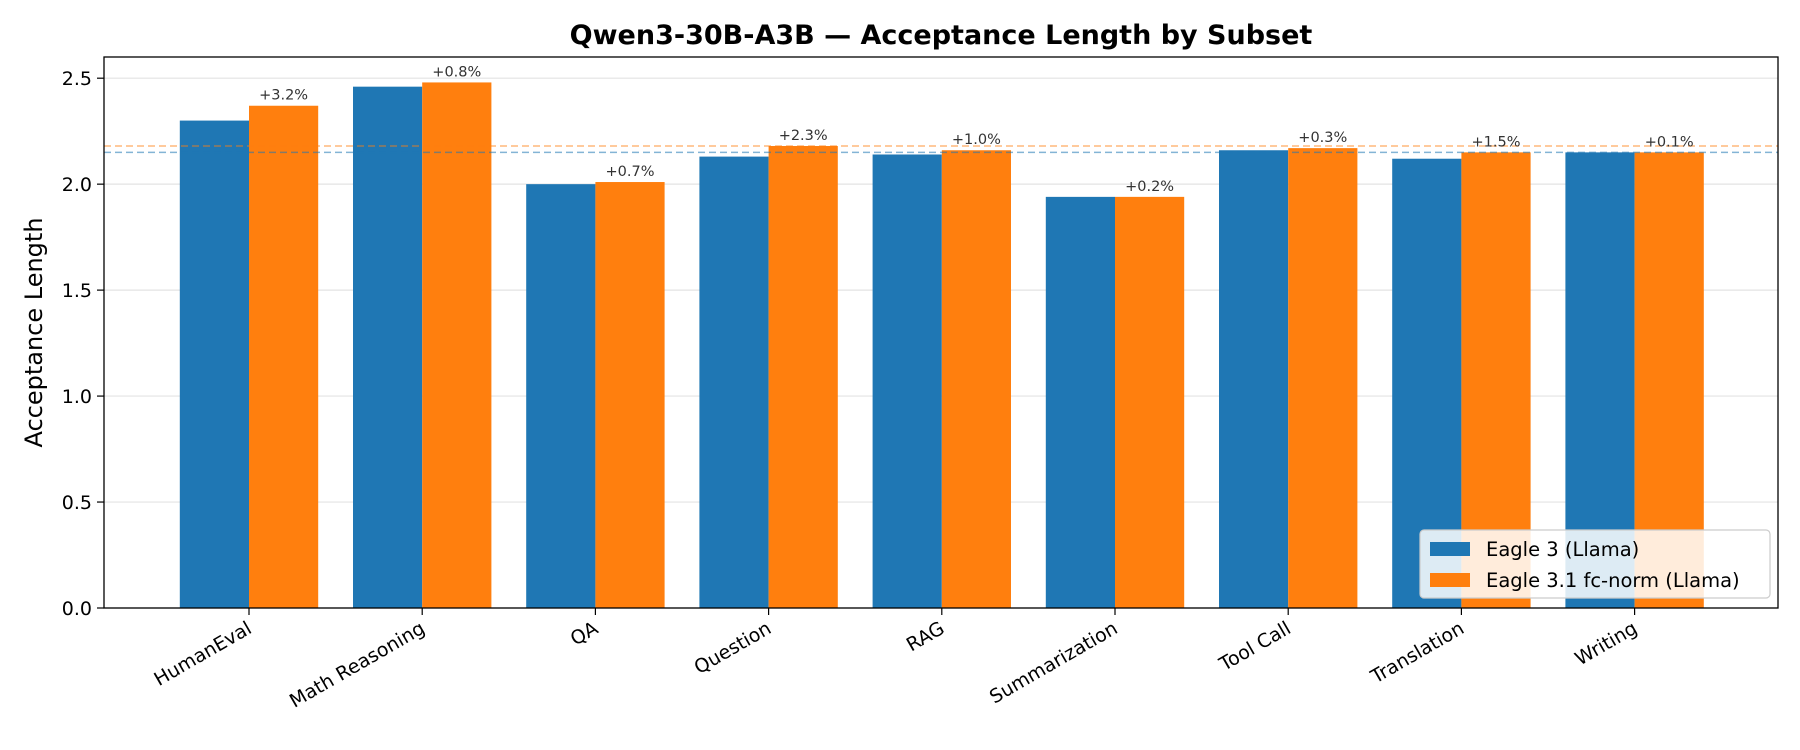 The width and height of the screenshot is (1800, 750). What do you see at coordinates (1450, 549) in the screenshot?
I see `legend-swatch-eagle3` at bounding box center [1450, 549].